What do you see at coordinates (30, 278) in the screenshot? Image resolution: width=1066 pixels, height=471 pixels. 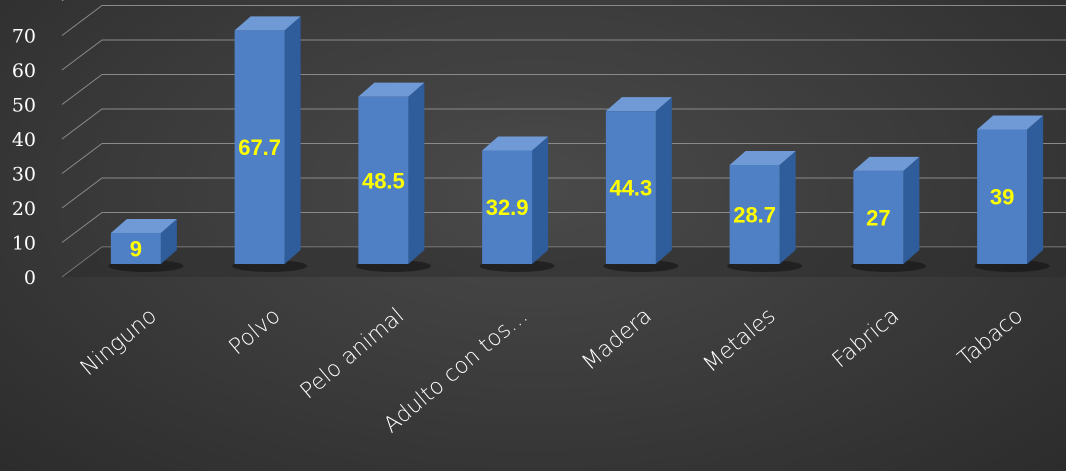 I see `y-tick-label: 0` at bounding box center [30, 278].